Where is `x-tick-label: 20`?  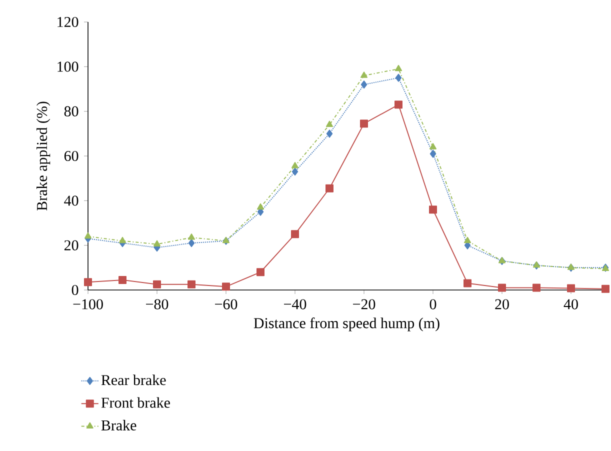
x-tick-label: 20 is located at coordinates (502, 304).